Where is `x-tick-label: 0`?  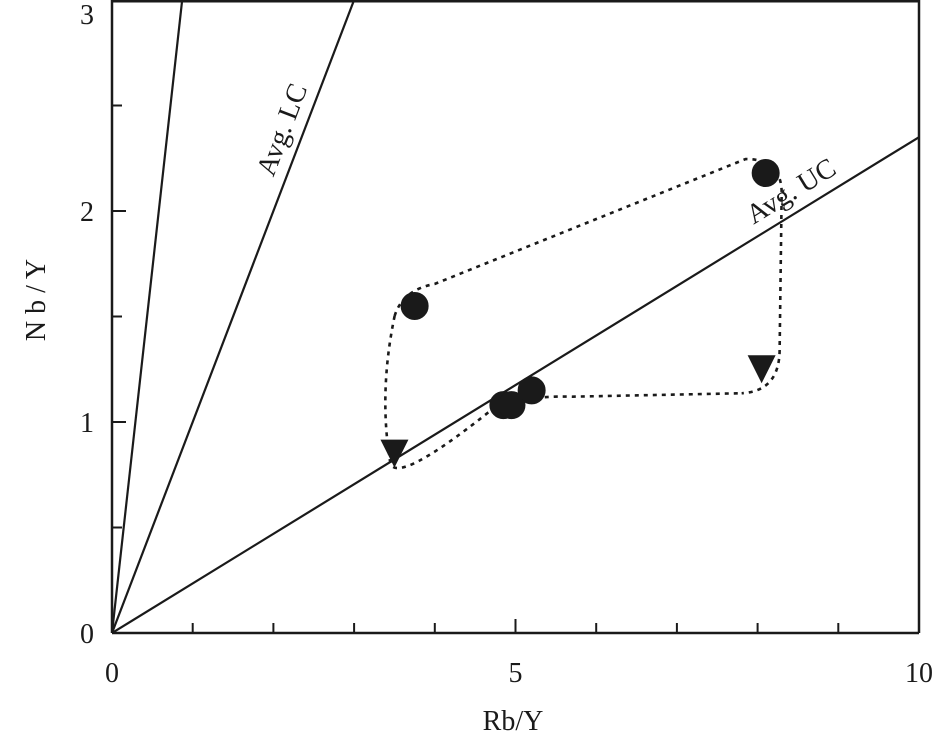 x-tick-label: 0 is located at coordinates (112, 673).